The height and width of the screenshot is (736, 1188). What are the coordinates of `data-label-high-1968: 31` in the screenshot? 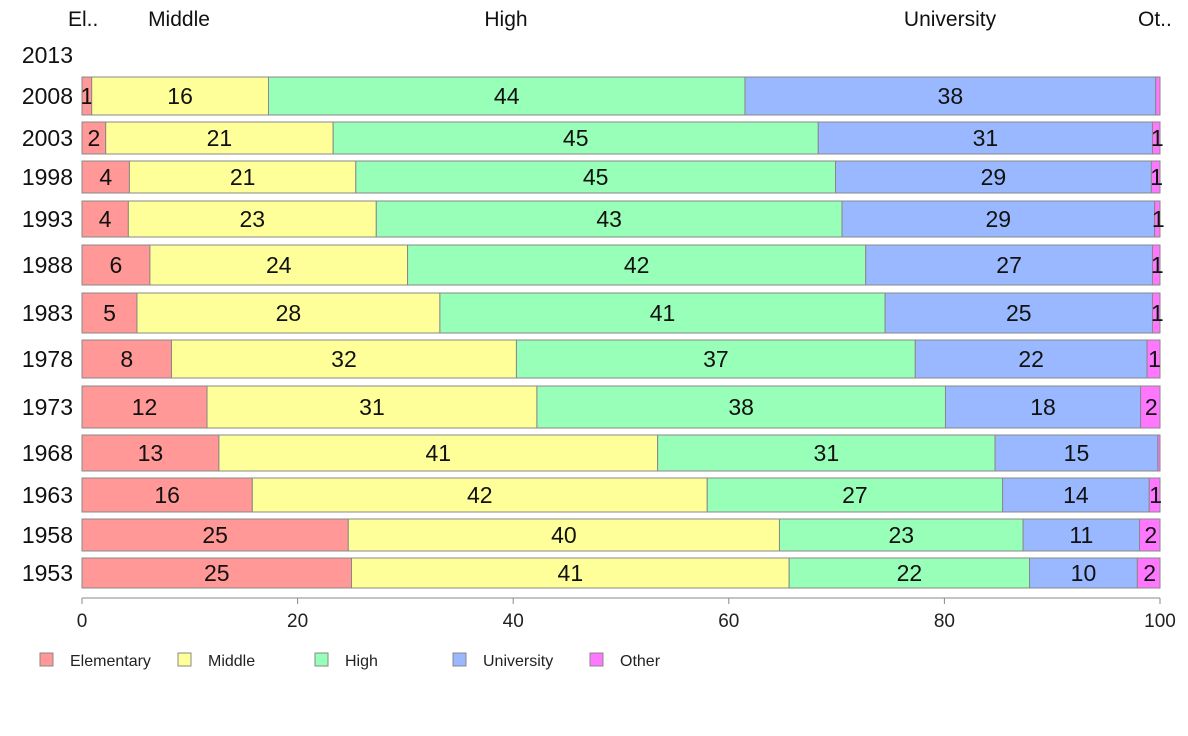 It's located at (827, 453).